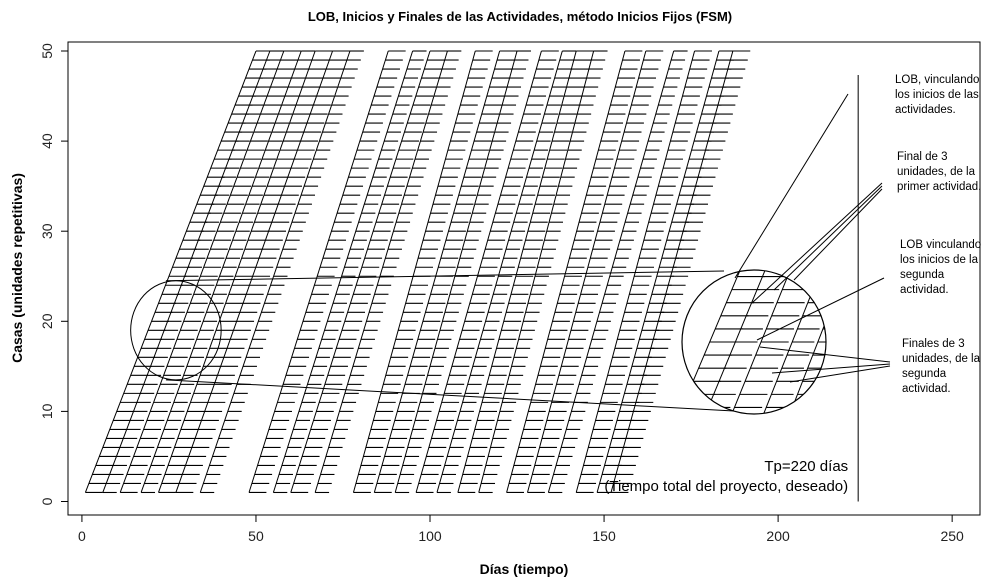 The image size is (994, 586). I want to click on x-tick-label: 100, so click(430, 536).